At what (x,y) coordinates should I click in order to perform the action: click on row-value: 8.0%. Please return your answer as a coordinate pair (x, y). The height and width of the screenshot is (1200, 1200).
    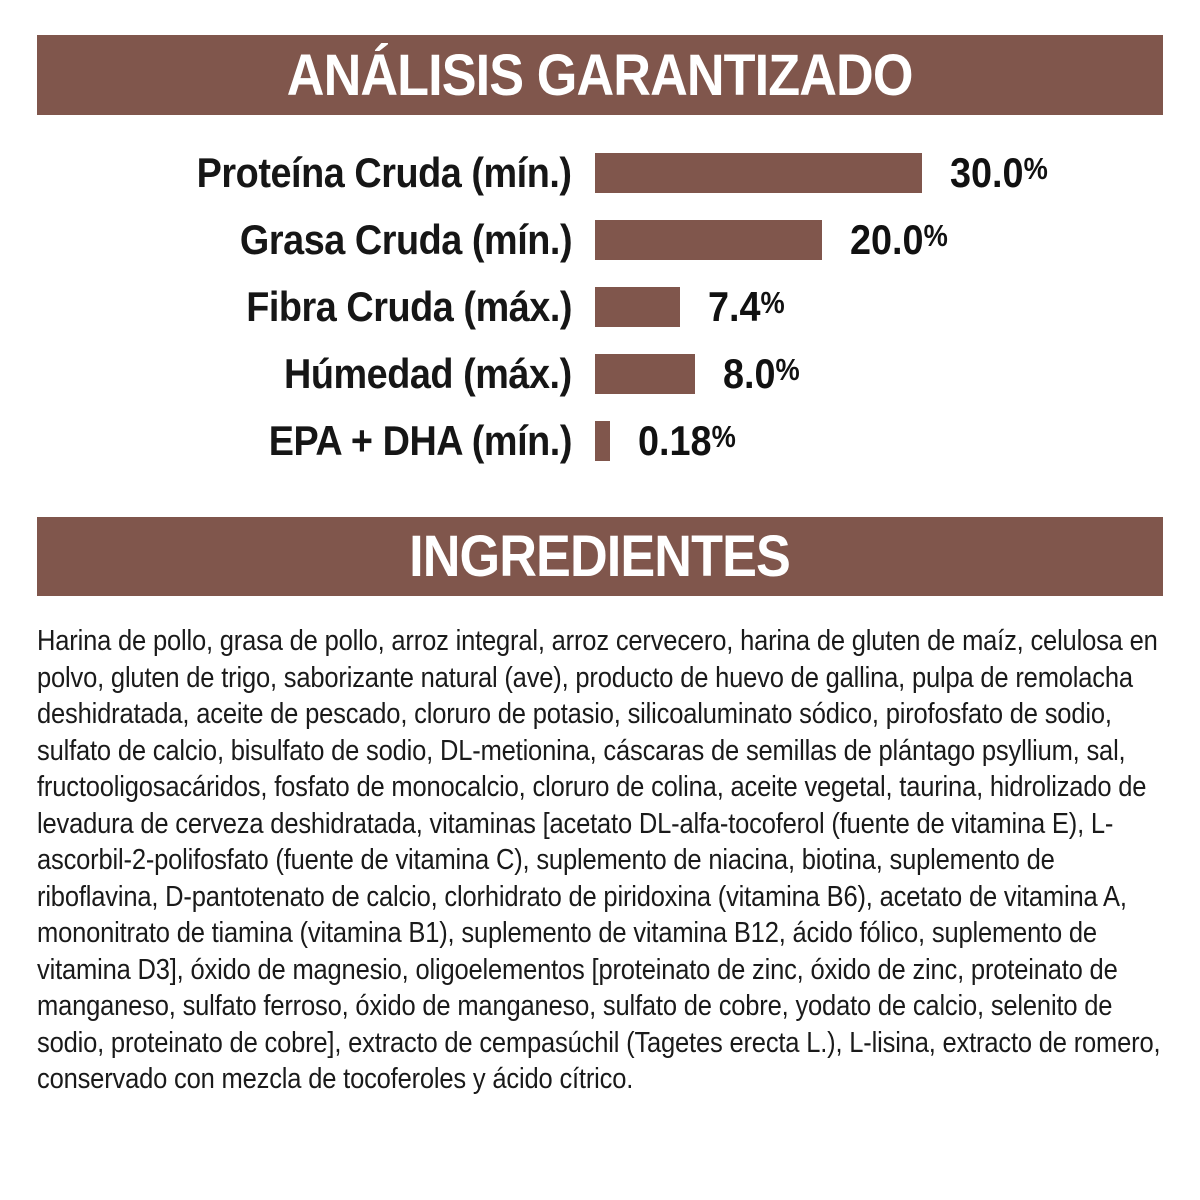
    Looking at the image, I should click on (761, 373).